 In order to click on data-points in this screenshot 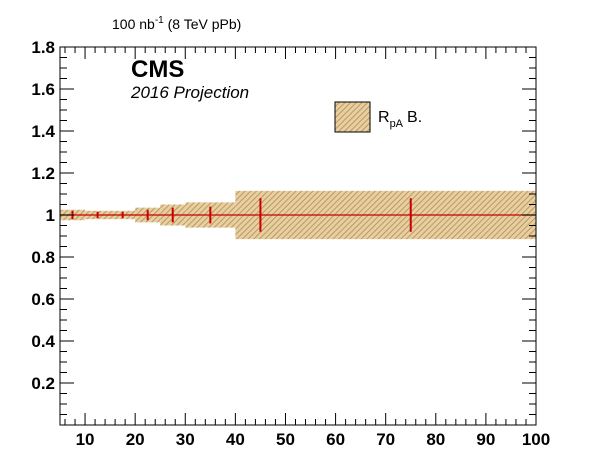, I will do `click(298, 215)`.